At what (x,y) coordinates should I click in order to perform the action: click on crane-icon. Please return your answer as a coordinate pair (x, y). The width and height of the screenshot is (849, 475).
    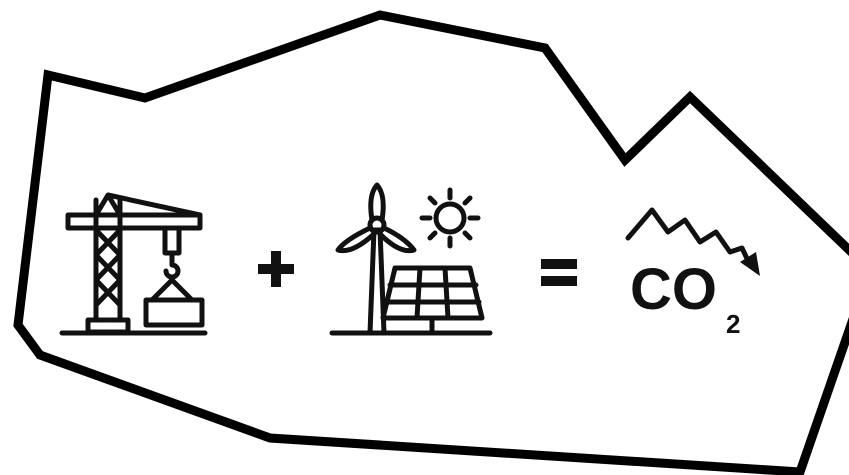
    Looking at the image, I should click on (133, 264).